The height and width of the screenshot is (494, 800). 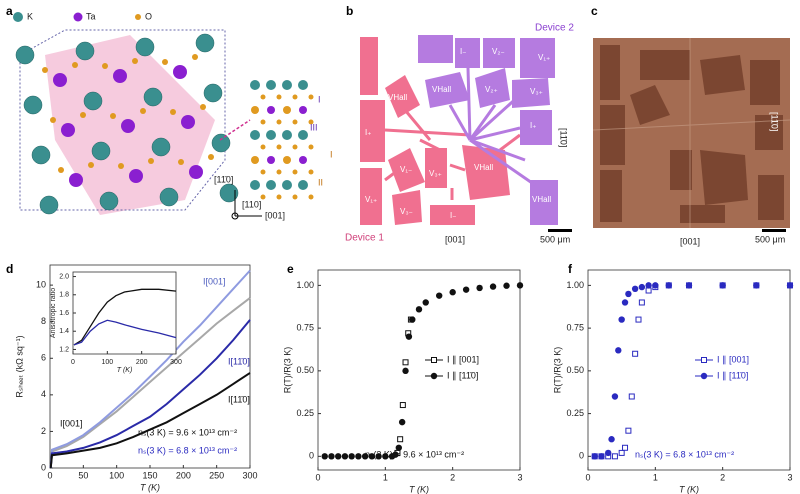 I want to click on legend-label: I ∥ [001], so click(x=463, y=359).